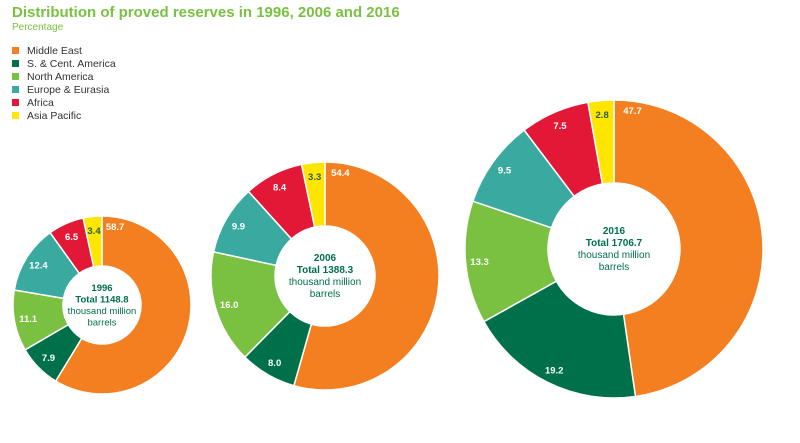 This screenshot has width=800, height=443. What do you see at coordinates (72, 237) in the screenshot?
I see `slice-value-label: 6.5` at bounding box center [72, 237].